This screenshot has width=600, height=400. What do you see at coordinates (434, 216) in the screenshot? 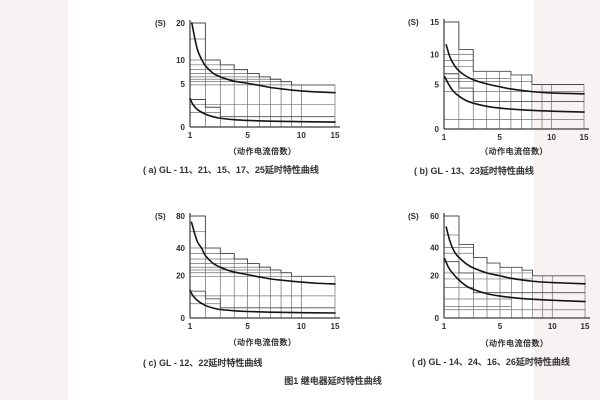
I see `svg-text: 60` at bounding box center [434, 216].